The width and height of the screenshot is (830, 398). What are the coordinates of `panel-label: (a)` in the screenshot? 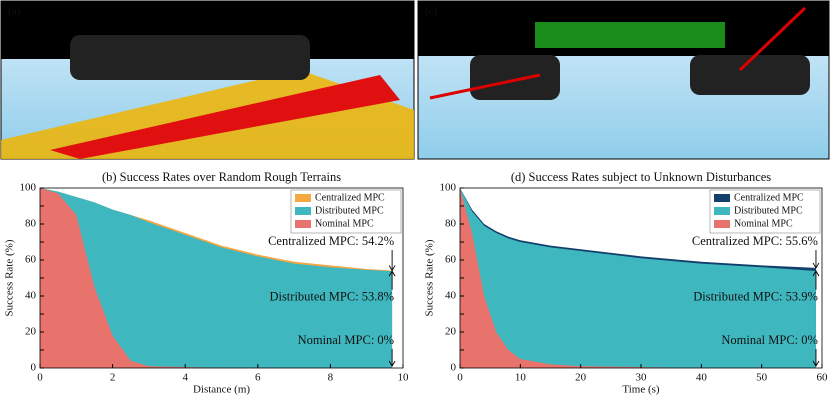 It's located at (14, 12).